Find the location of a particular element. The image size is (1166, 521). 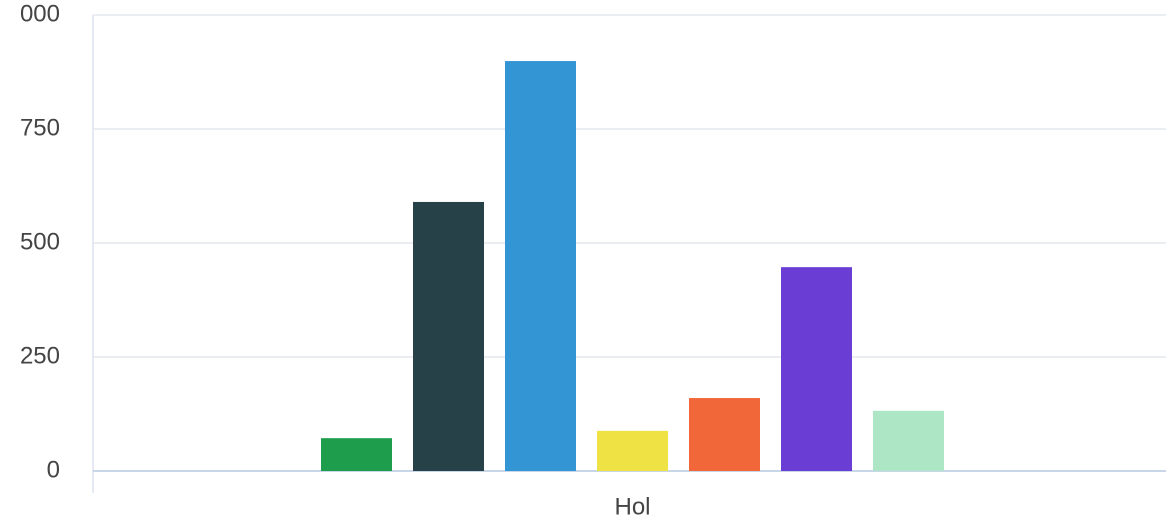

y-tick-label: 500 is located at coordinates (40, 241).